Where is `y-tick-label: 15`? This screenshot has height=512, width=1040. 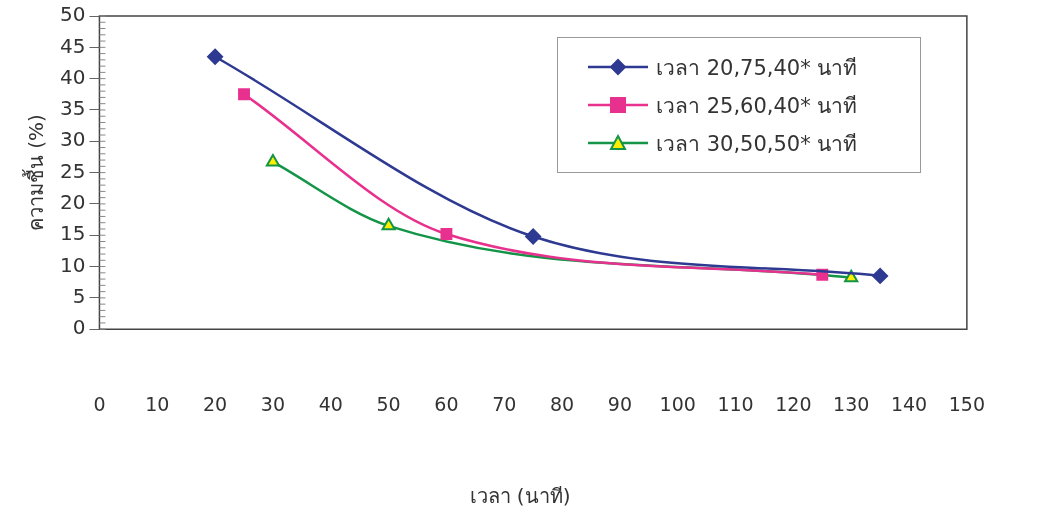
y-tick-label: 15 is located at coordinates (73, 233).